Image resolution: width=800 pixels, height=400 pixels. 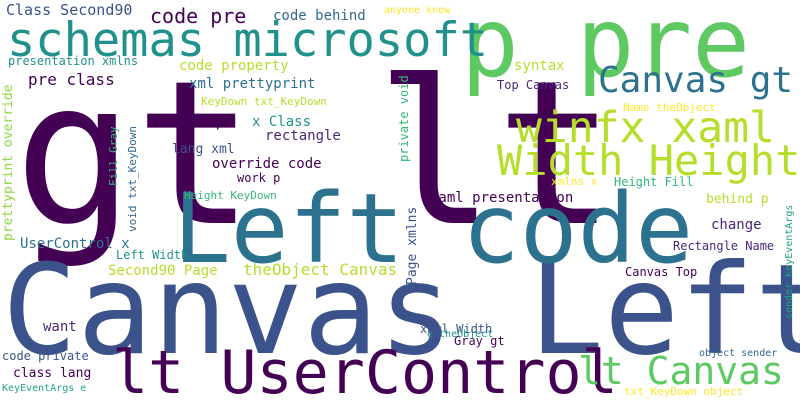 What do you see at coordinates (259, 178) in the screenshot?
I see `word: work p` at bounding box center [259, 178].